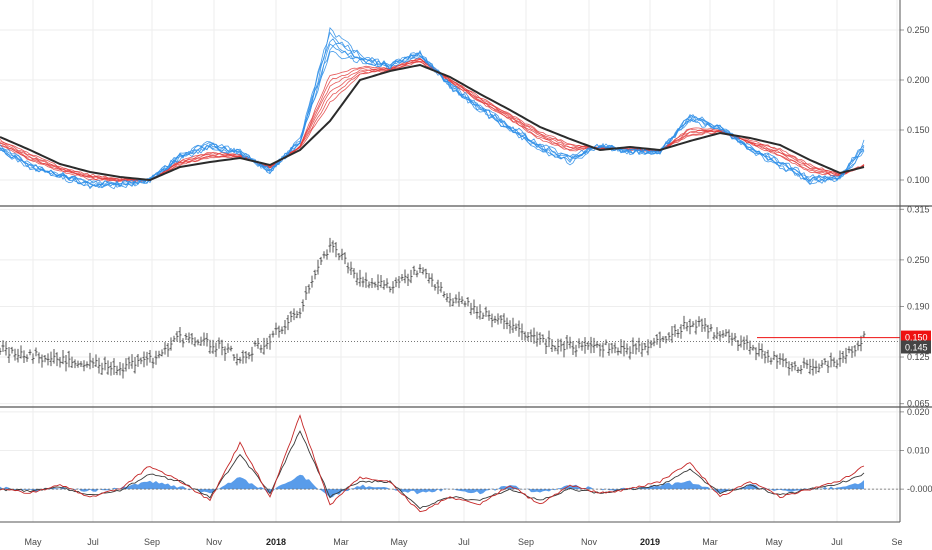  What do you see at coordinates (918, 209) in the screenshot?
I see `price-tick-label: 0.315` at bounding box center [918, 209].